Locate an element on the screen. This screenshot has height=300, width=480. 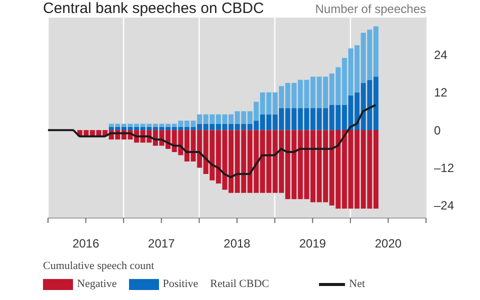
x-tick-label: 2017 is located at coordinates (162, 243).